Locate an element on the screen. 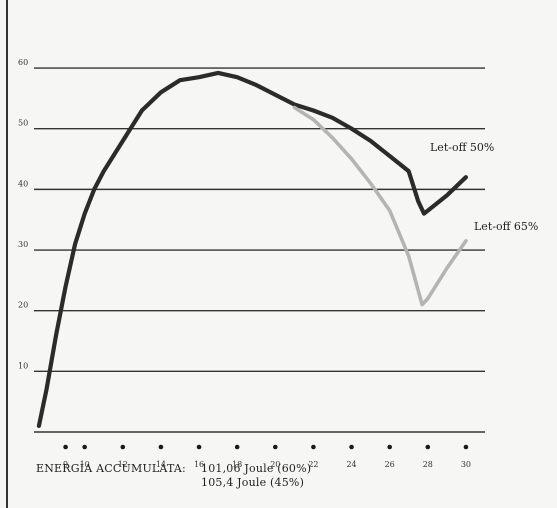 The image size is (557, 508). energy-value-2: 105,4 Joule (45%) is located at coordinates (253, 482).